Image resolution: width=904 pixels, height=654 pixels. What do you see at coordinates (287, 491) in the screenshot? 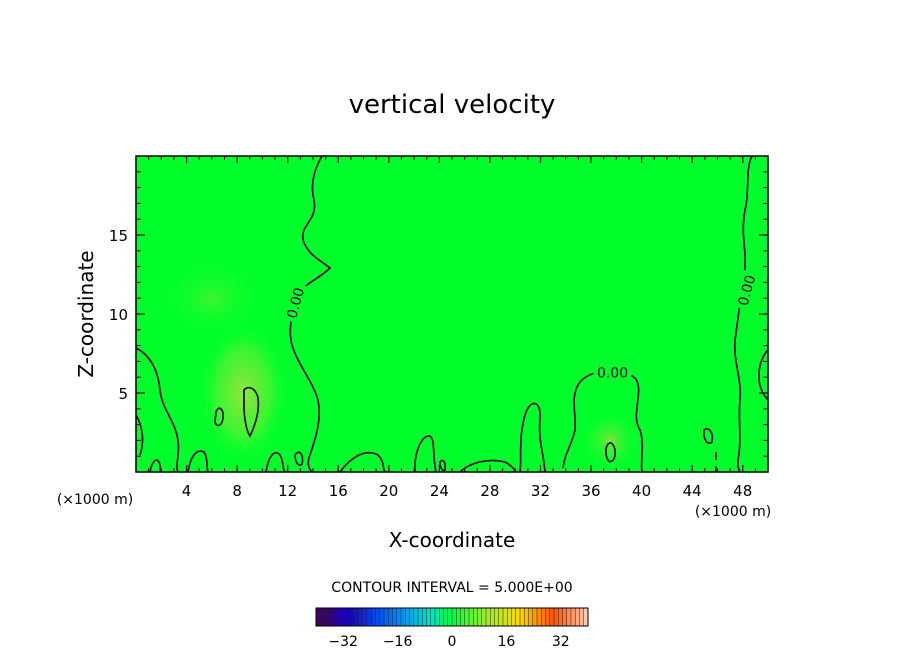
I see `x-tick-label: 12` at bounding box center [287, 491].